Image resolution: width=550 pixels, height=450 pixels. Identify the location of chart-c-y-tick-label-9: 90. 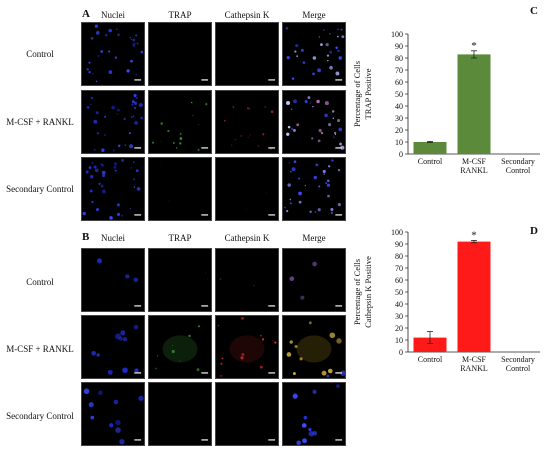
(399, 46).